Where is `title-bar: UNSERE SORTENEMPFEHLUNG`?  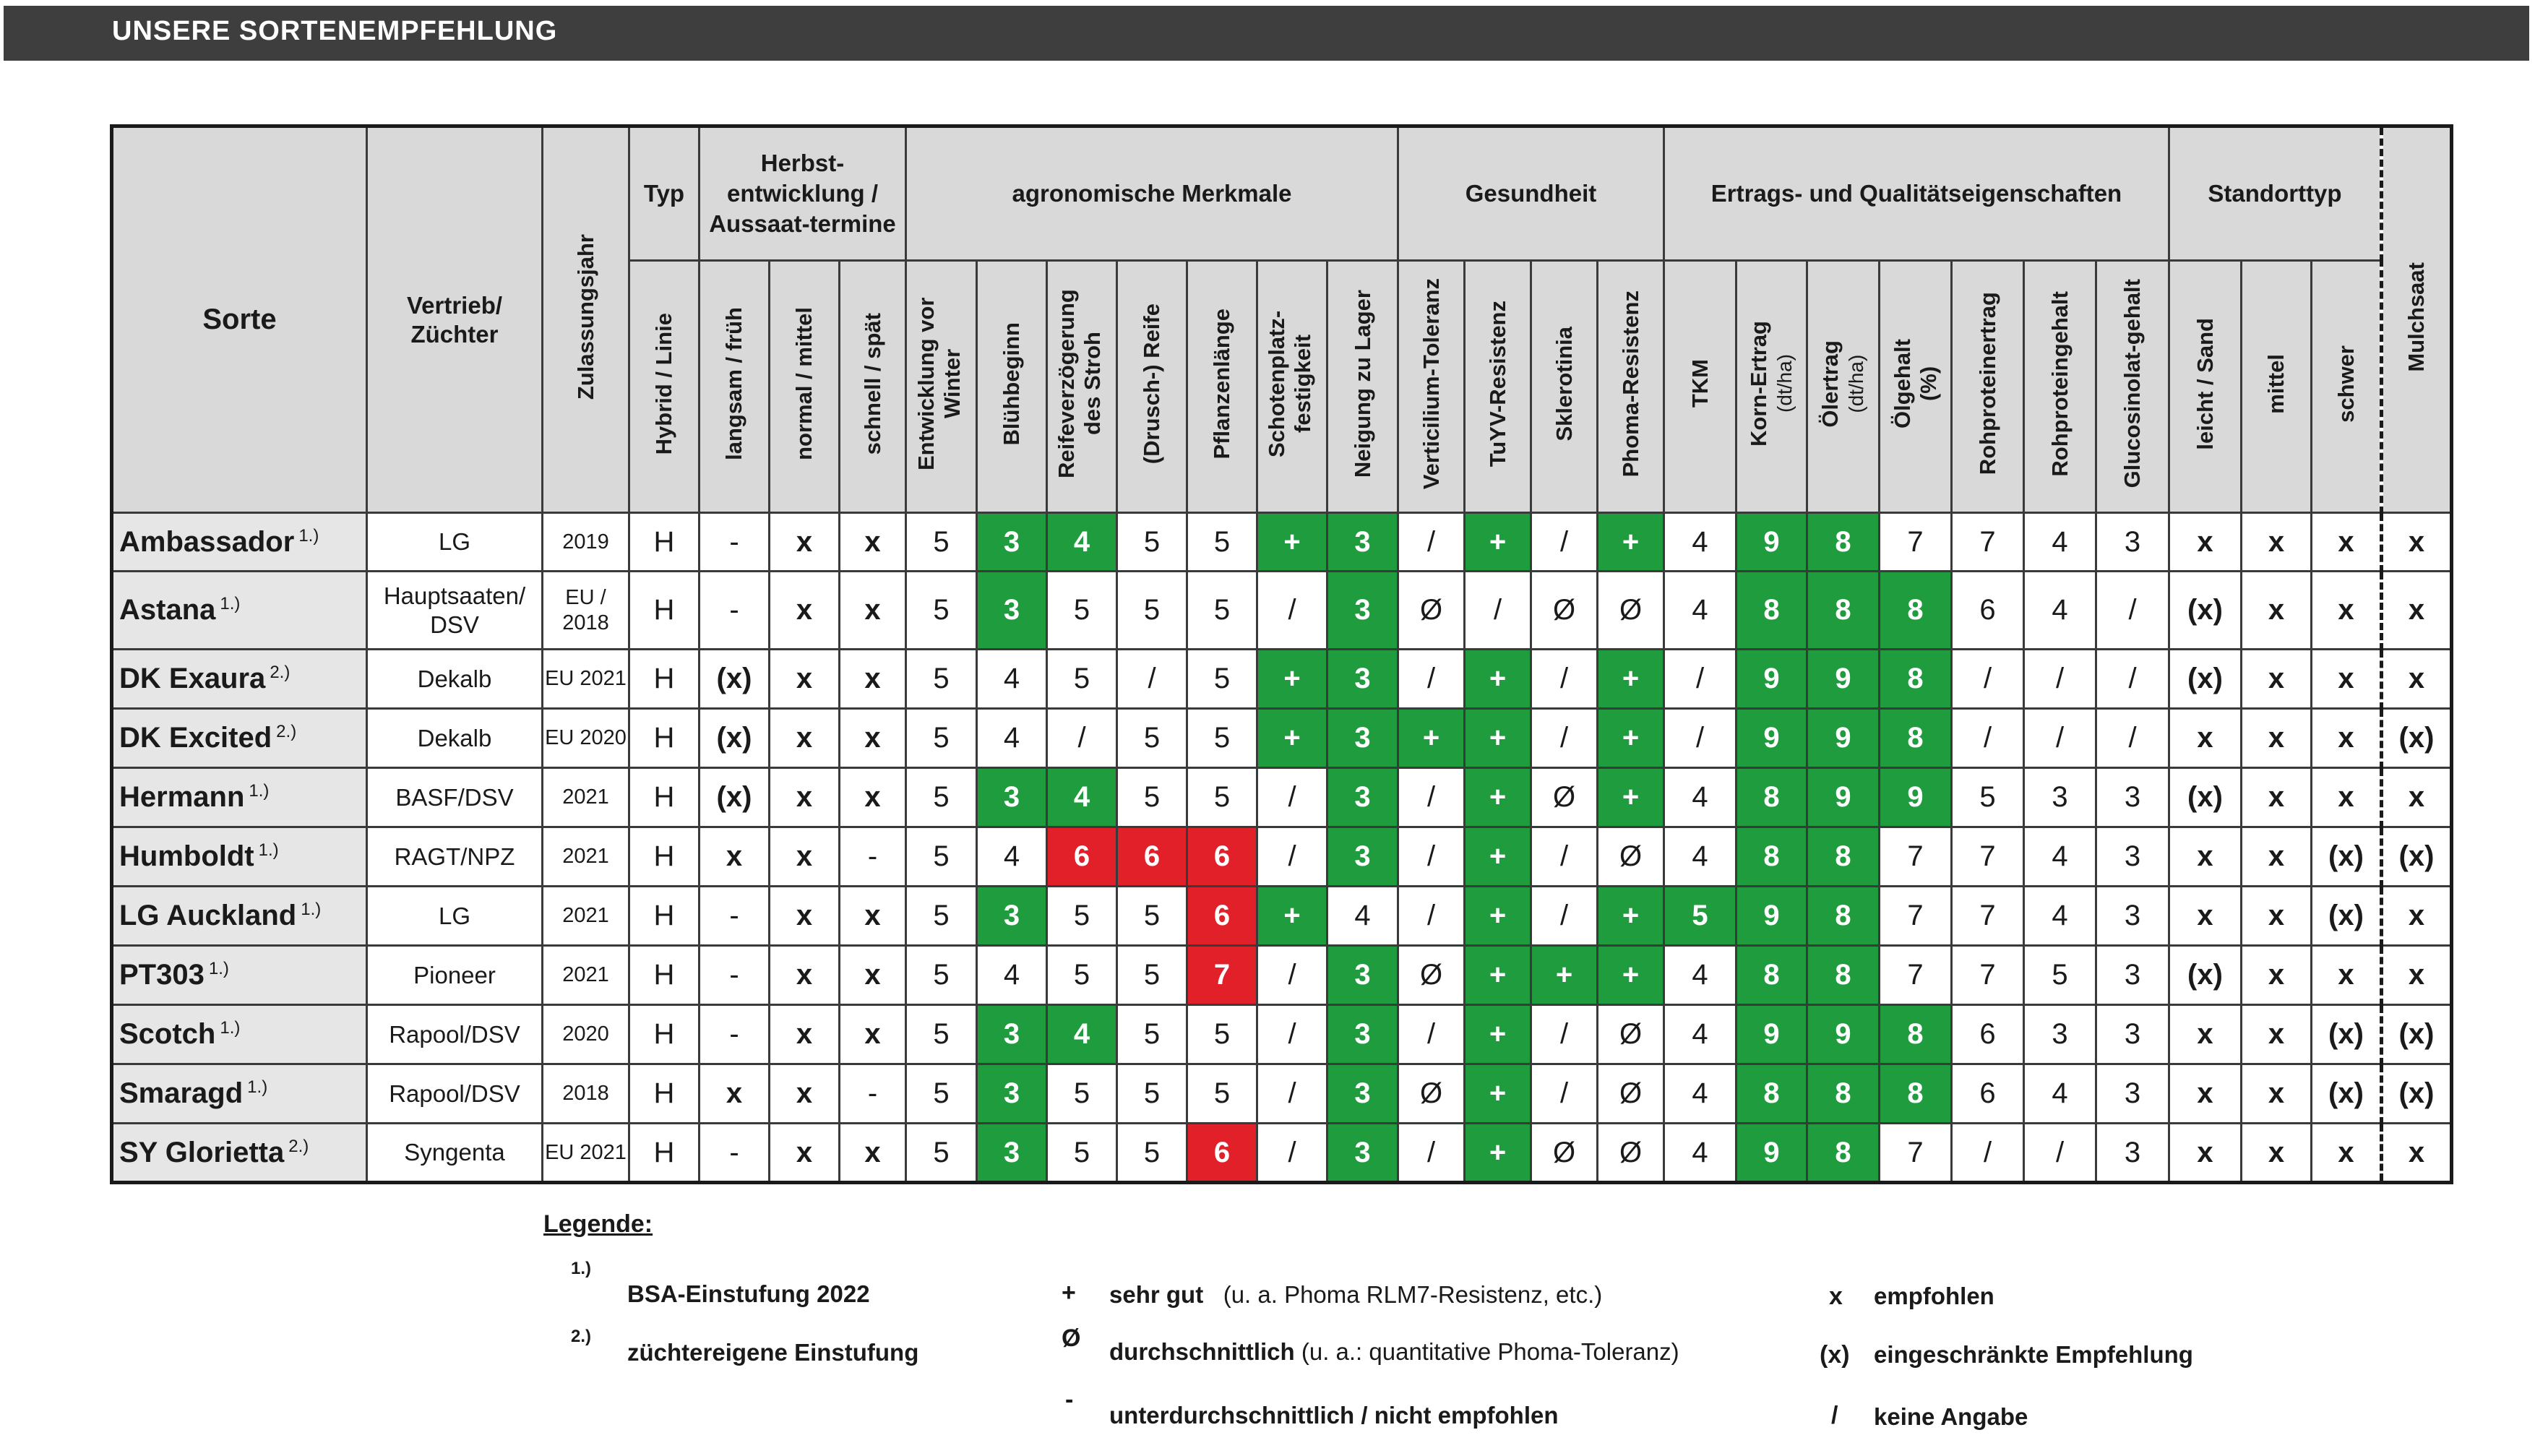
title-bar: UNSERE SORTENEMPFEHLUNG is located at coordinates (1266, 33).